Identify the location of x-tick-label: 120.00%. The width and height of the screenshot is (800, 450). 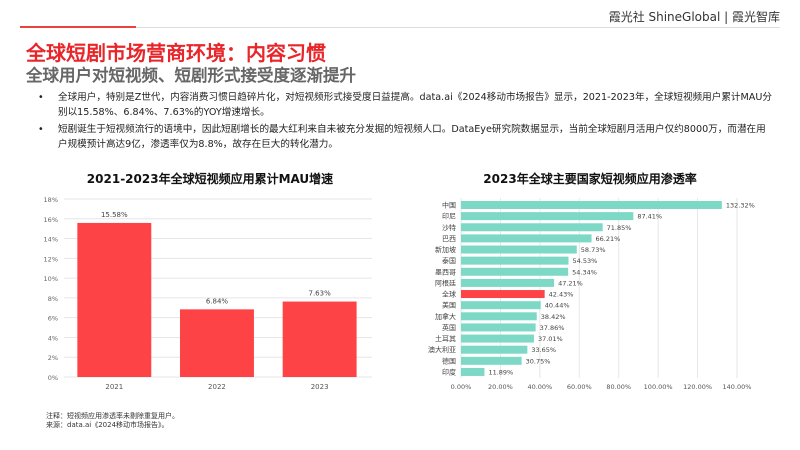
(697, 387).